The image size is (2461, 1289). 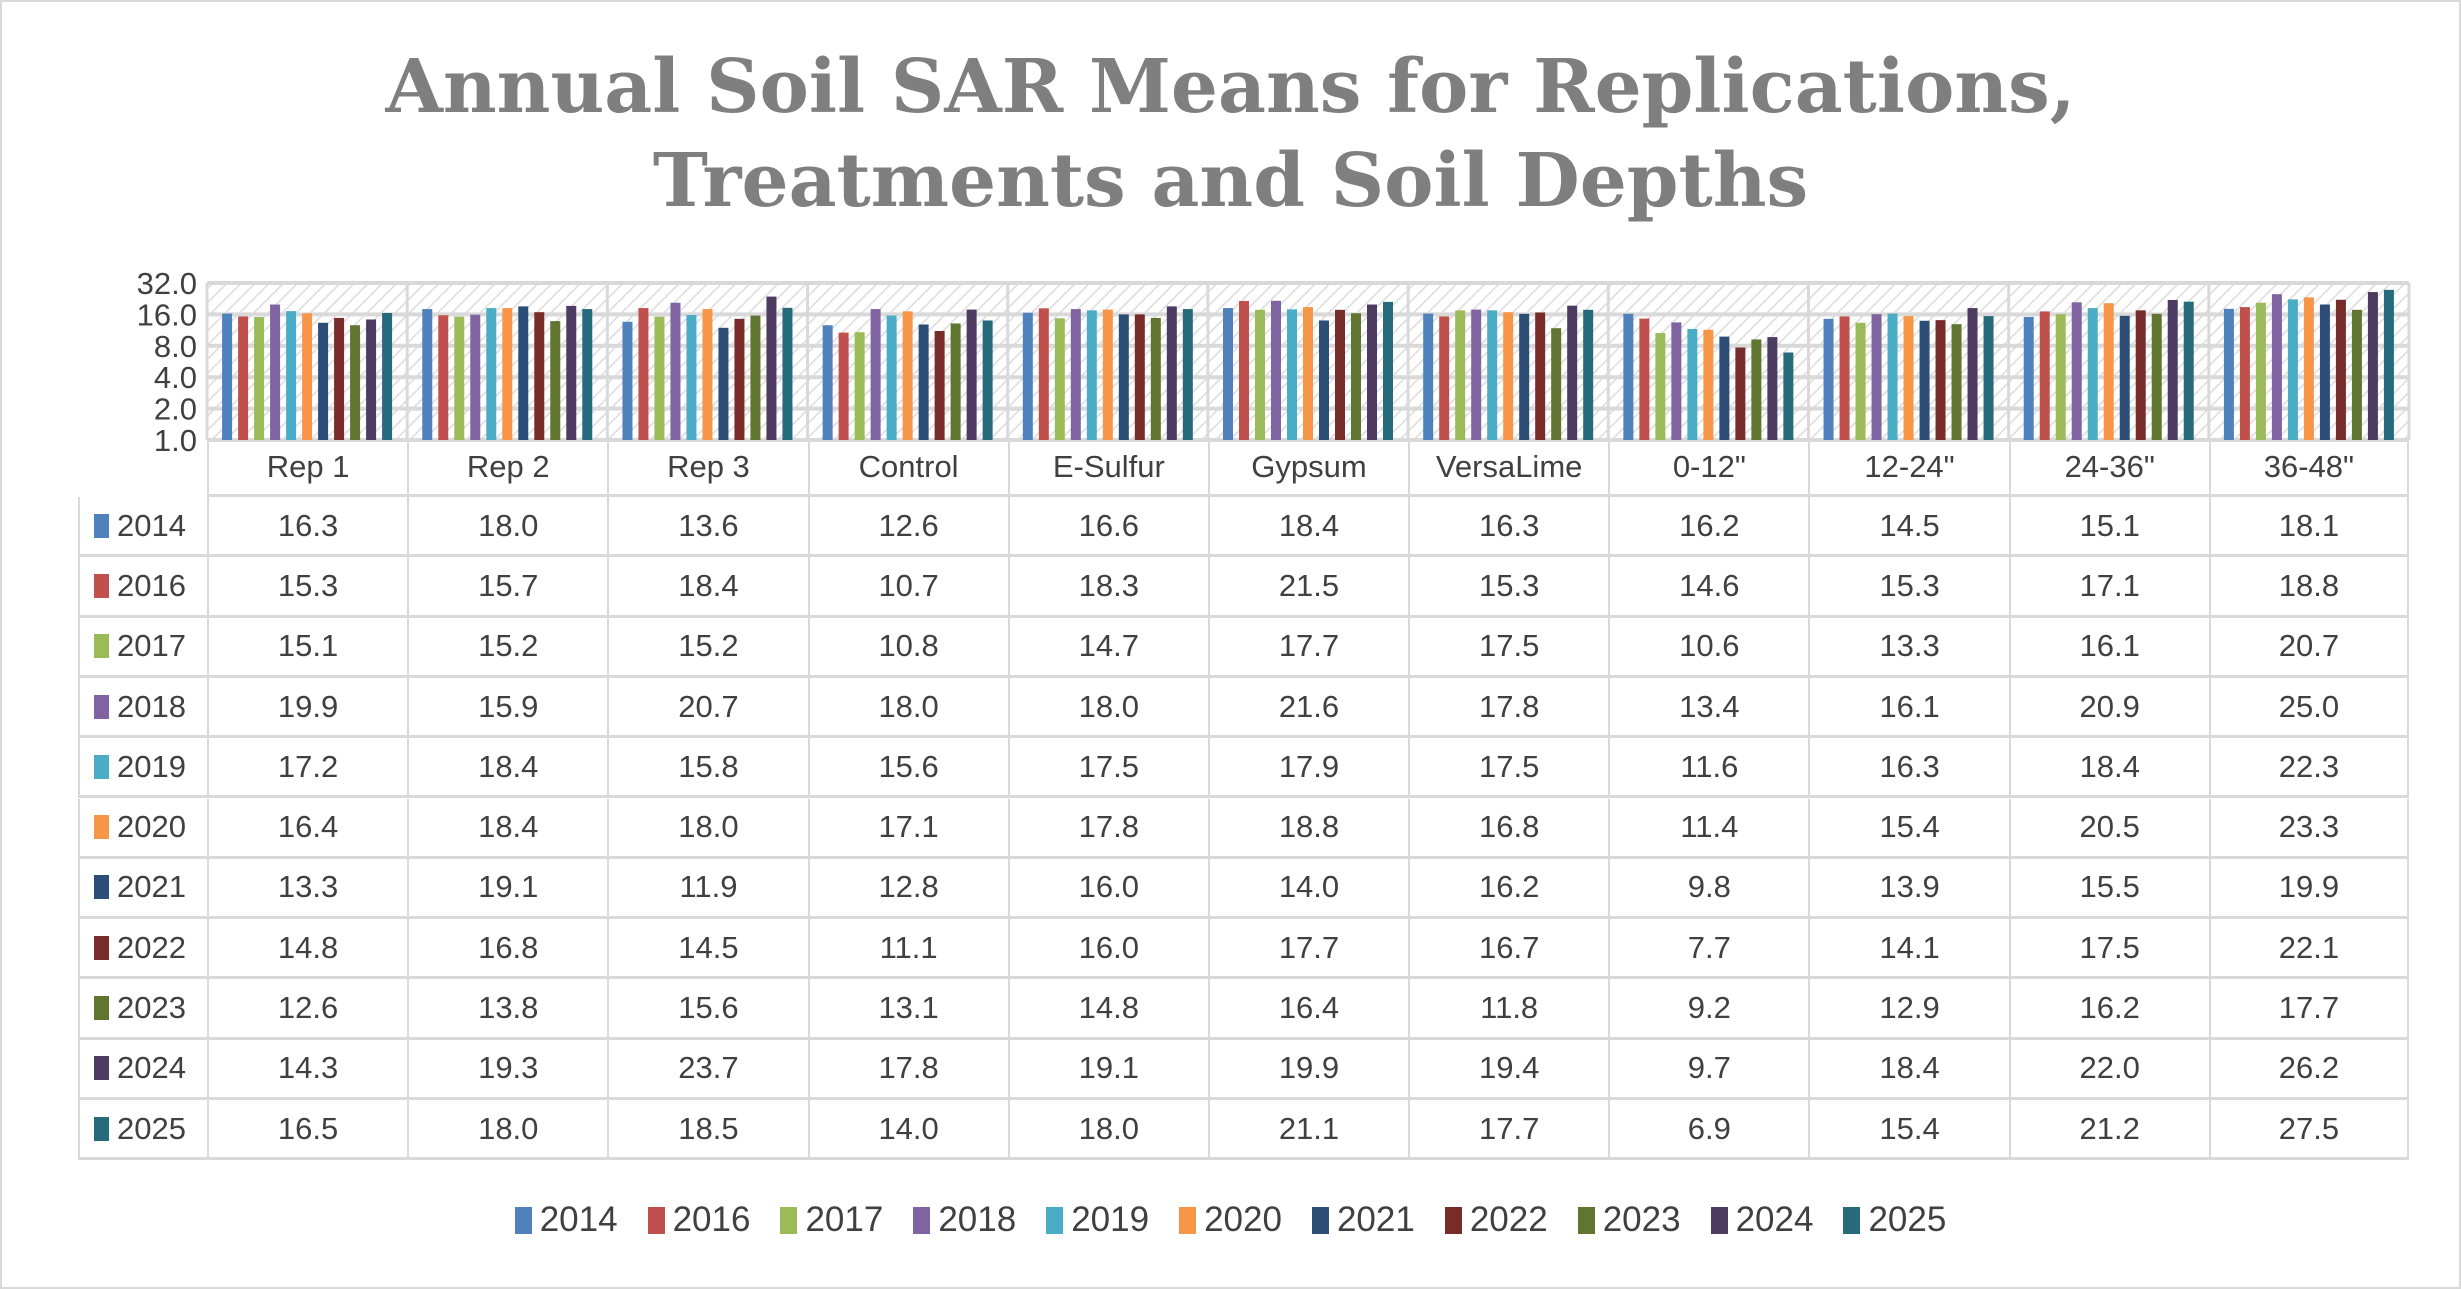 I want to click on data-cell: 14.1, so click(x=1908, y=949).